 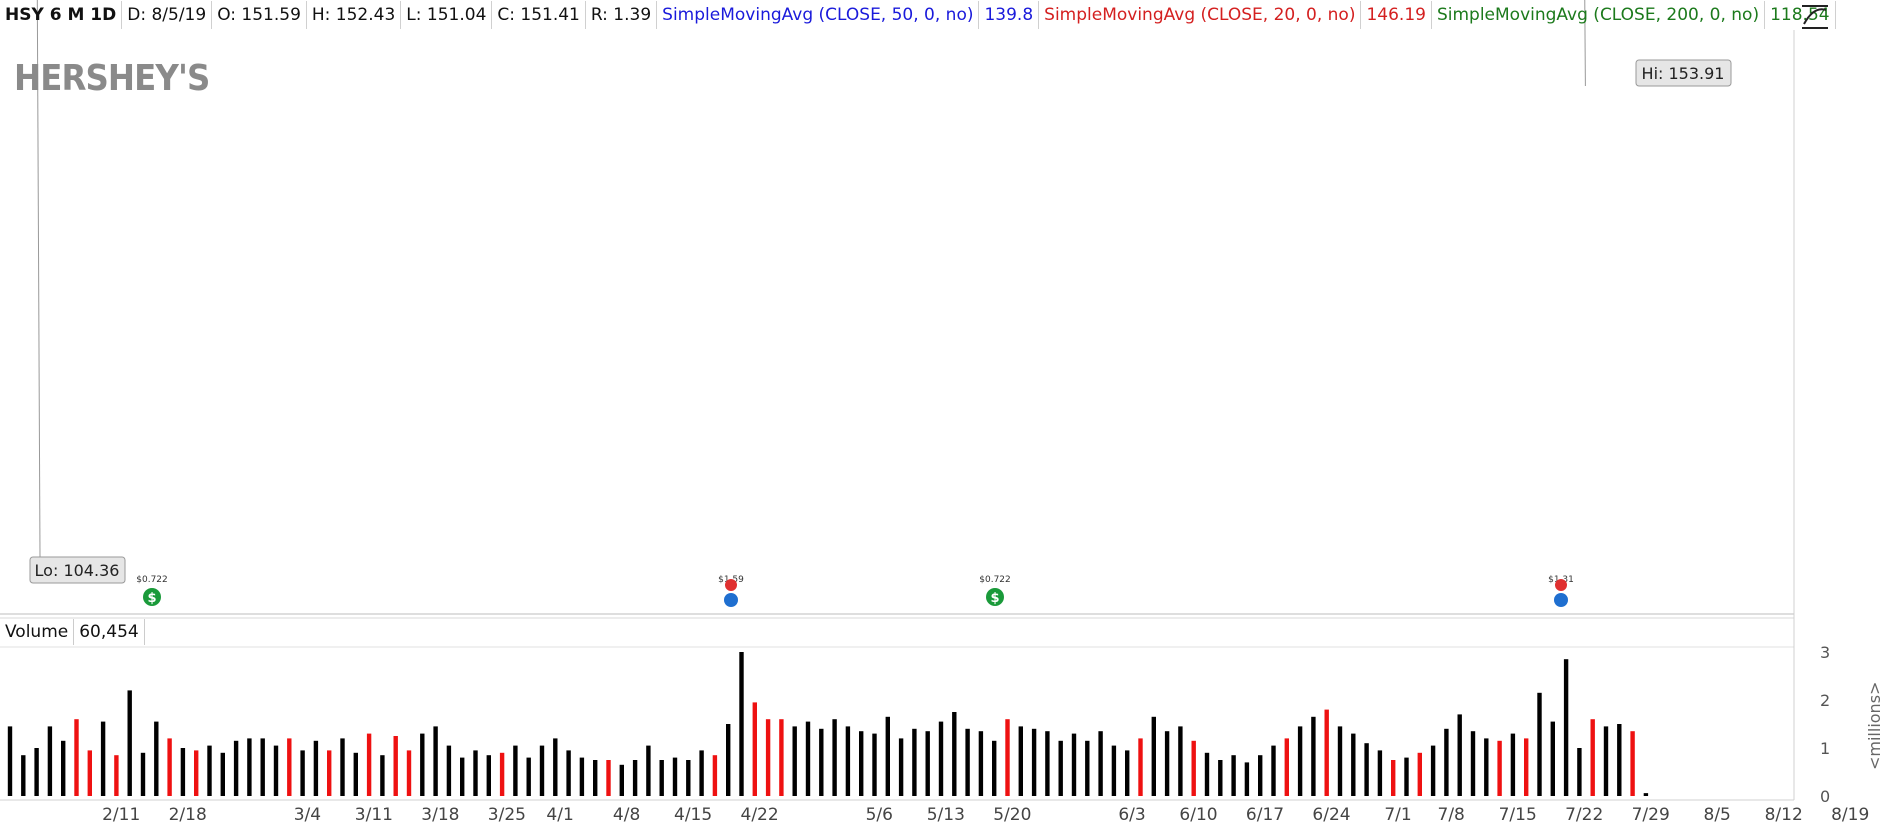 I want to click on x-tick-label: 3/4, so click(x=307, y=815).